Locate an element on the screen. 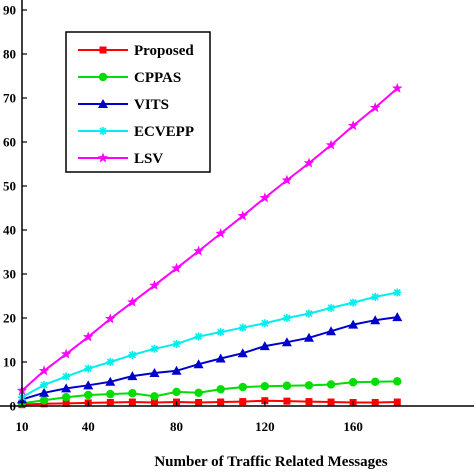 This screenshot has width=474, height=474. legend-marker-proposed is located at coordinates (103, 50).